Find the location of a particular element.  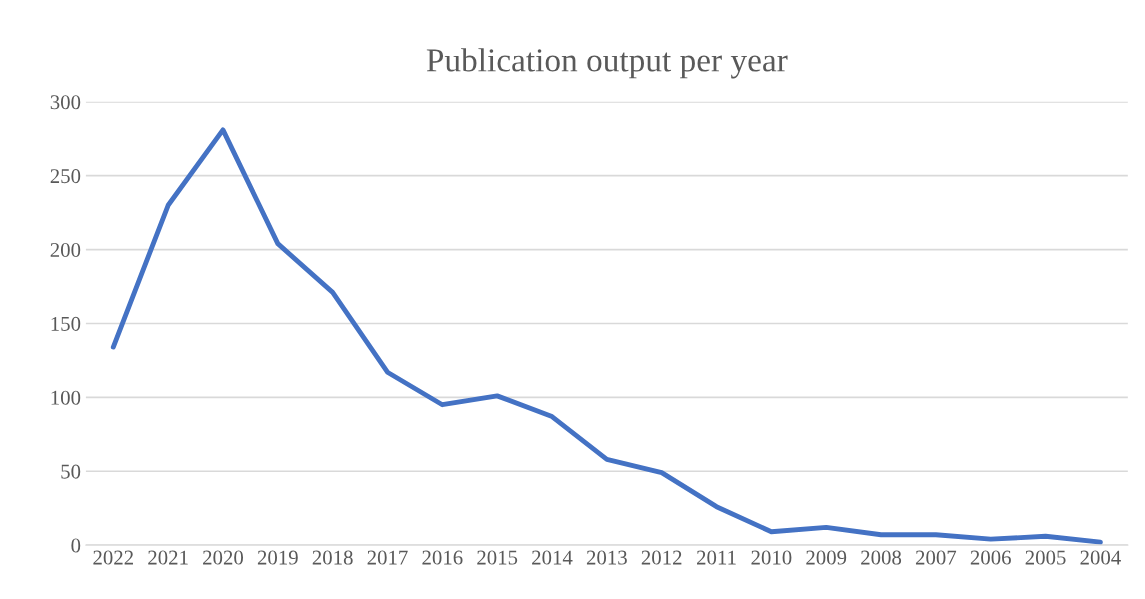

x-tick-label: 2009 is located at coordinates (826, 557).